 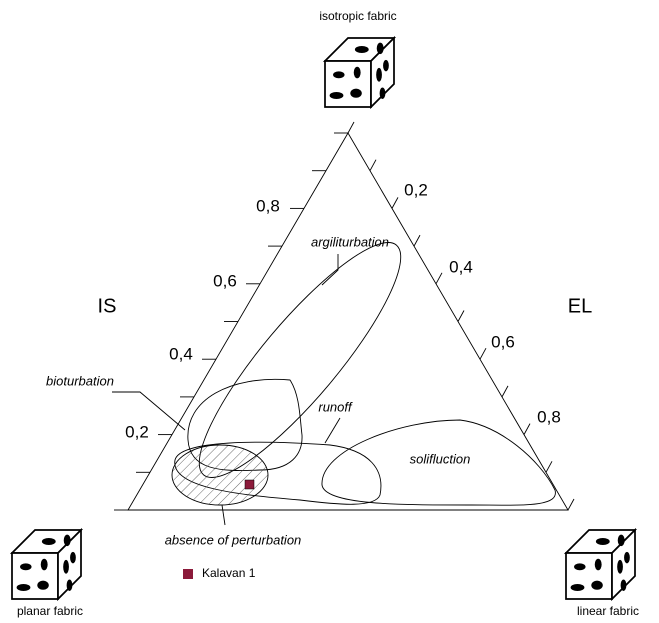 I want to click on right-tick-label: 0,4, so click(x=461, y=266).